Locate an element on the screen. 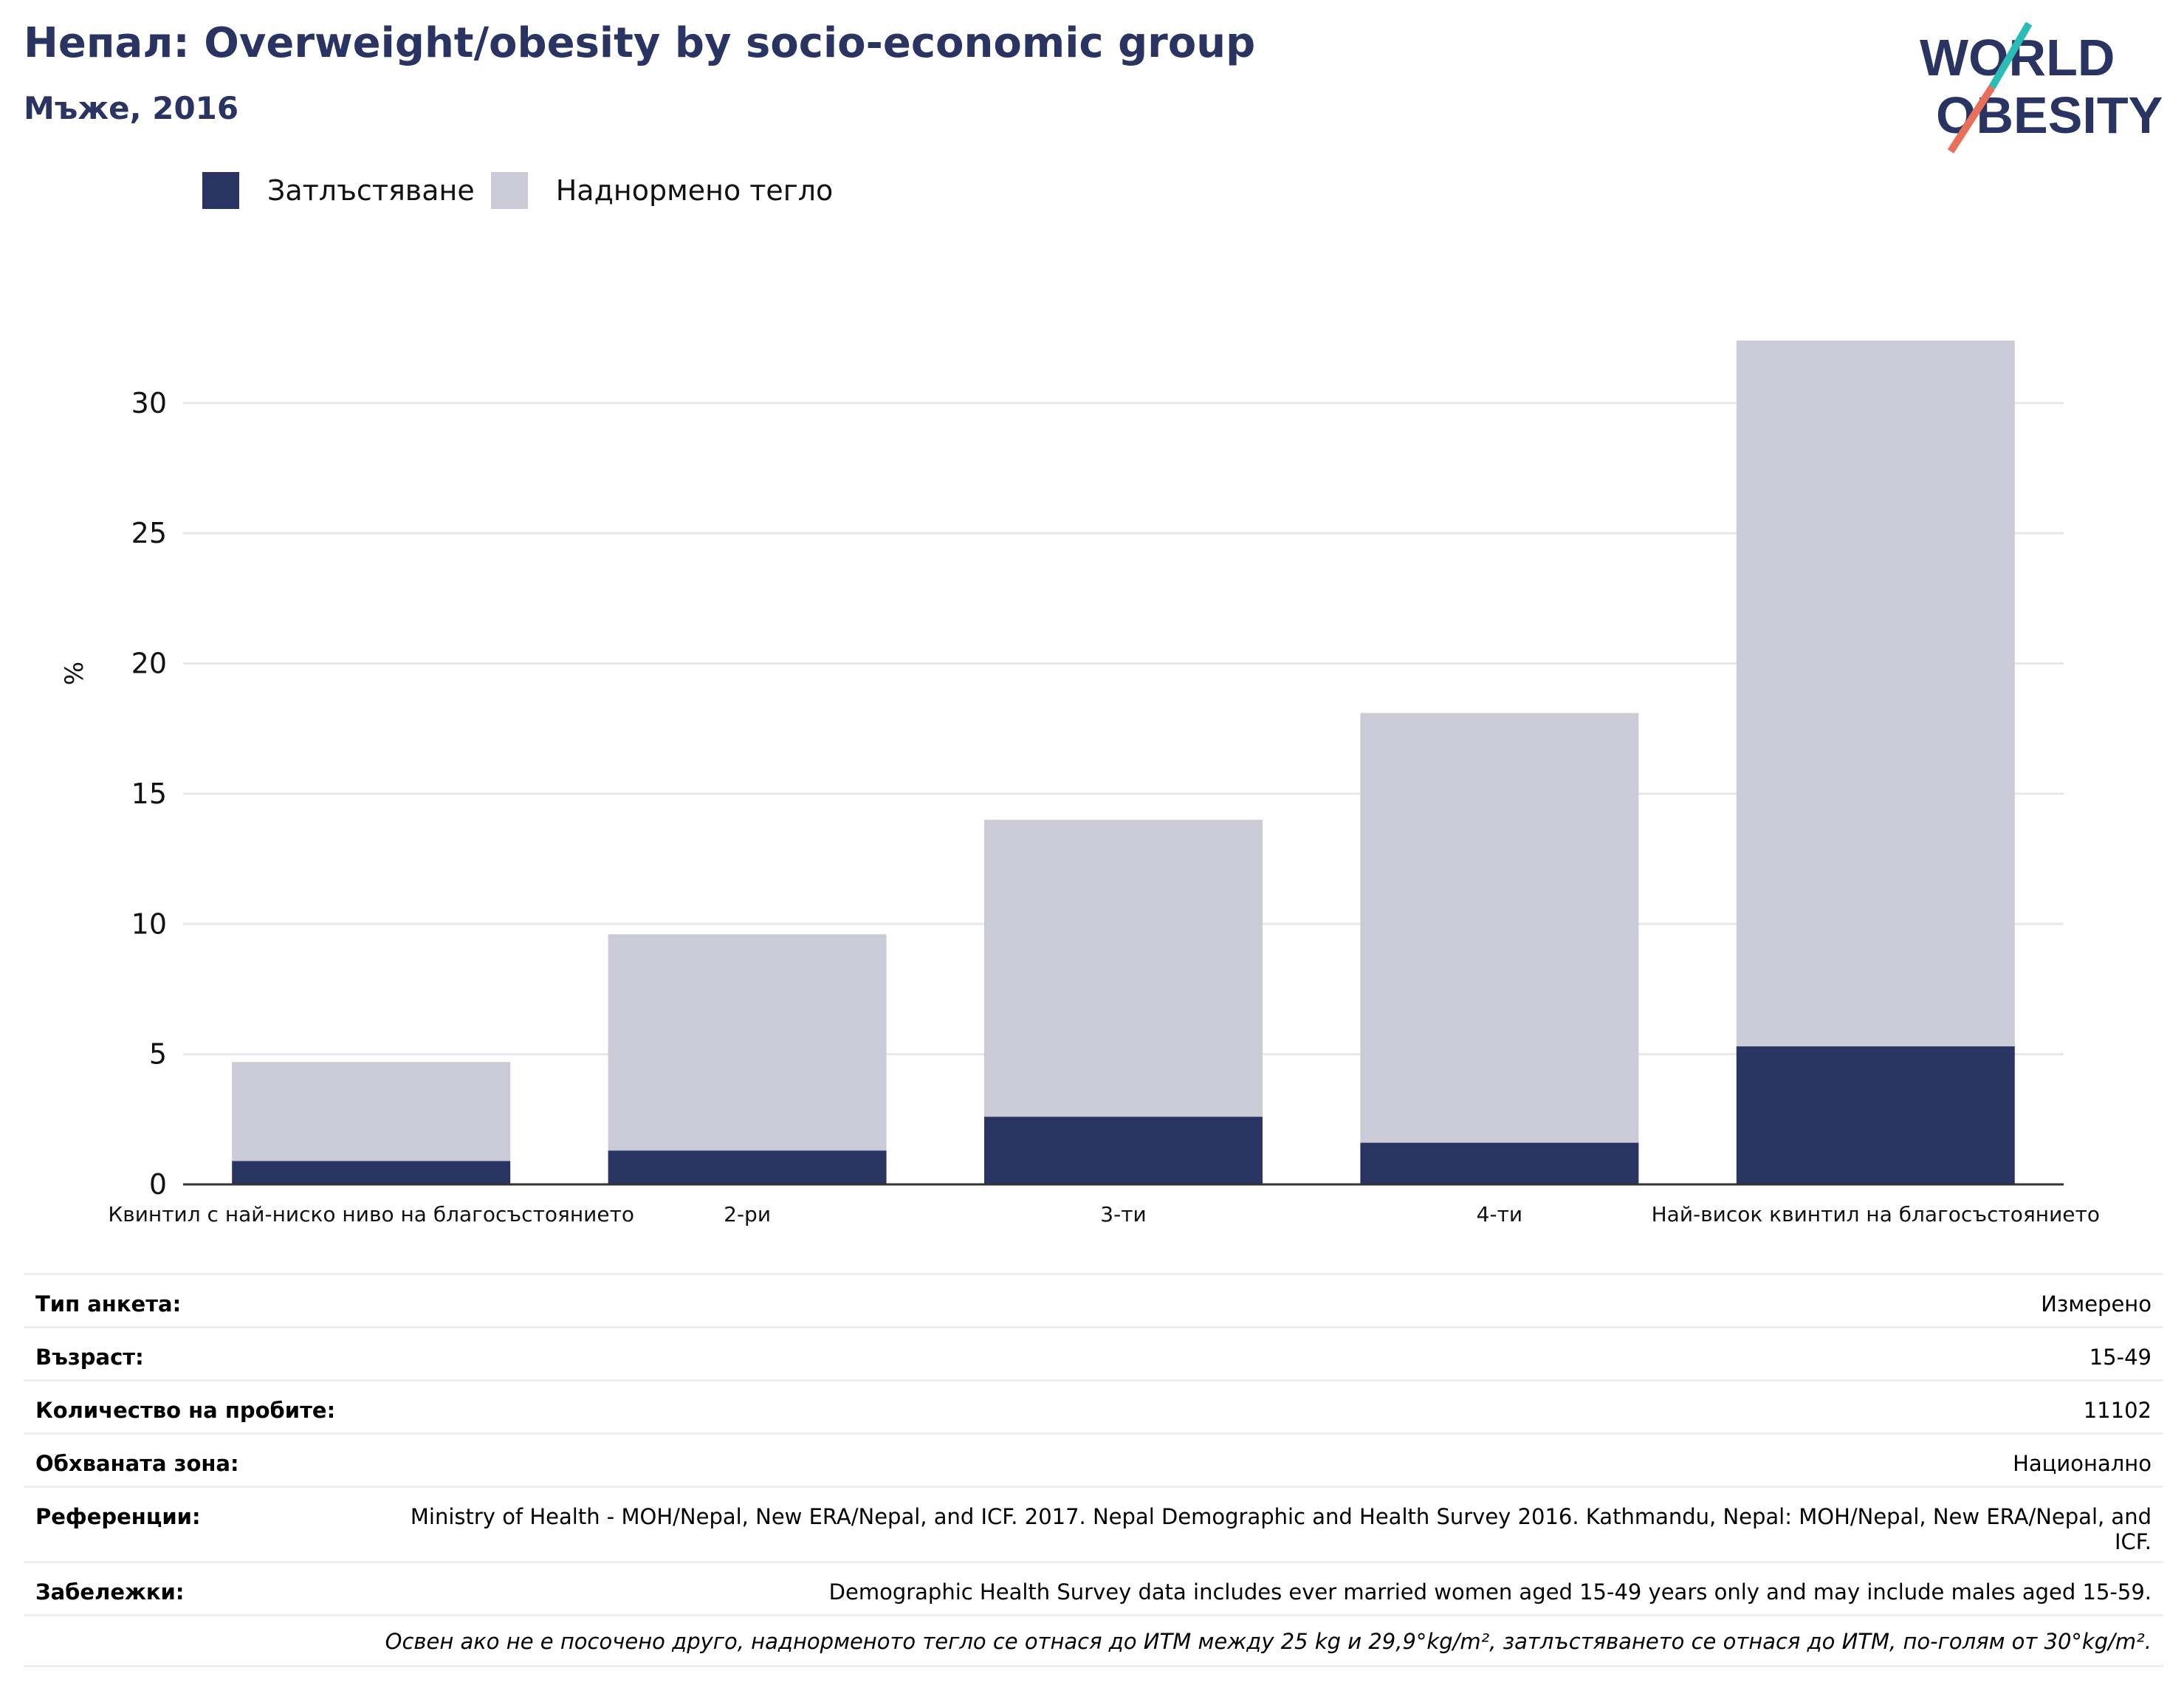 This screenshot has height=1702, width=2184. info-value-sample-size: 11102 is located at coordinates (2117, 1410).